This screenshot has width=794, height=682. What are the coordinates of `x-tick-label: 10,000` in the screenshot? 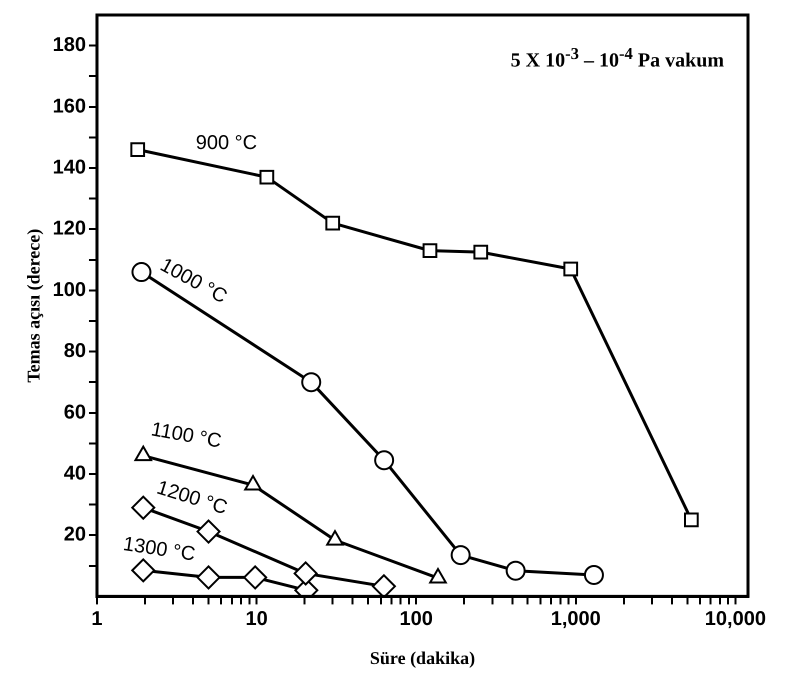 It's located at (735, 619).